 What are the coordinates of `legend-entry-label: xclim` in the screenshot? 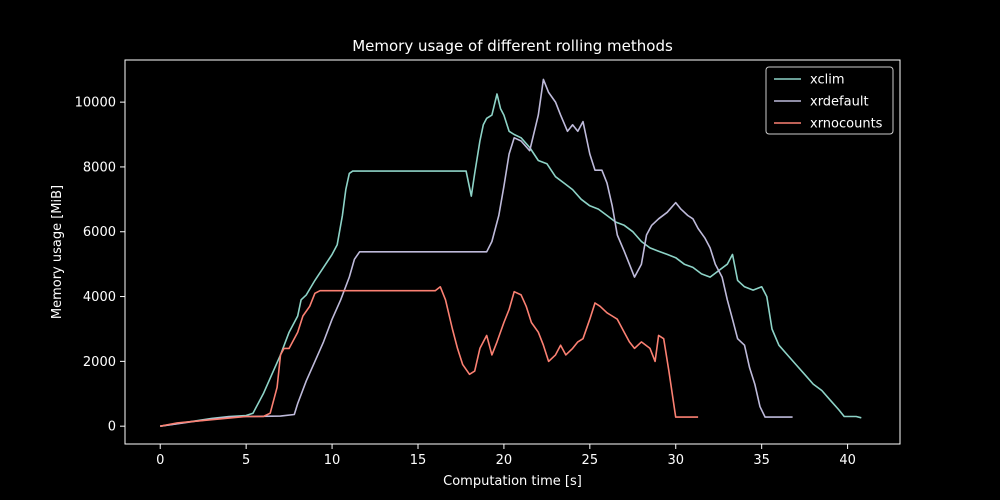 It's located at (827, 80).